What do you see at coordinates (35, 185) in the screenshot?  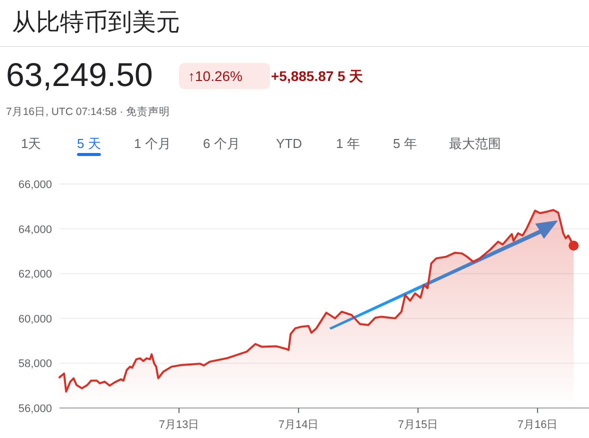 I see `y-tick-label: 66,000` at bounding box center [35, 185].